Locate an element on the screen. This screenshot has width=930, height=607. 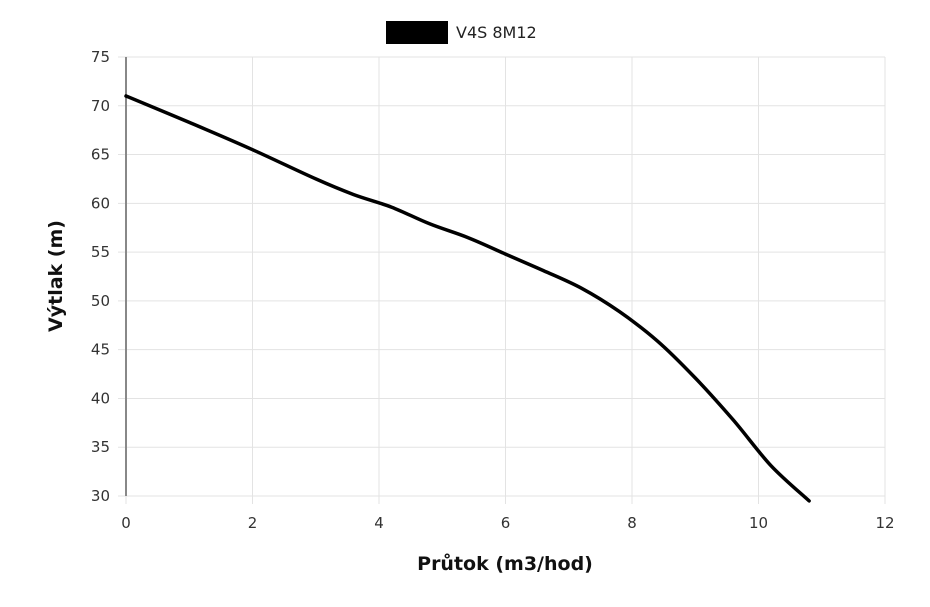
y-tick-label: 55 is located at coordinates (100, 252).